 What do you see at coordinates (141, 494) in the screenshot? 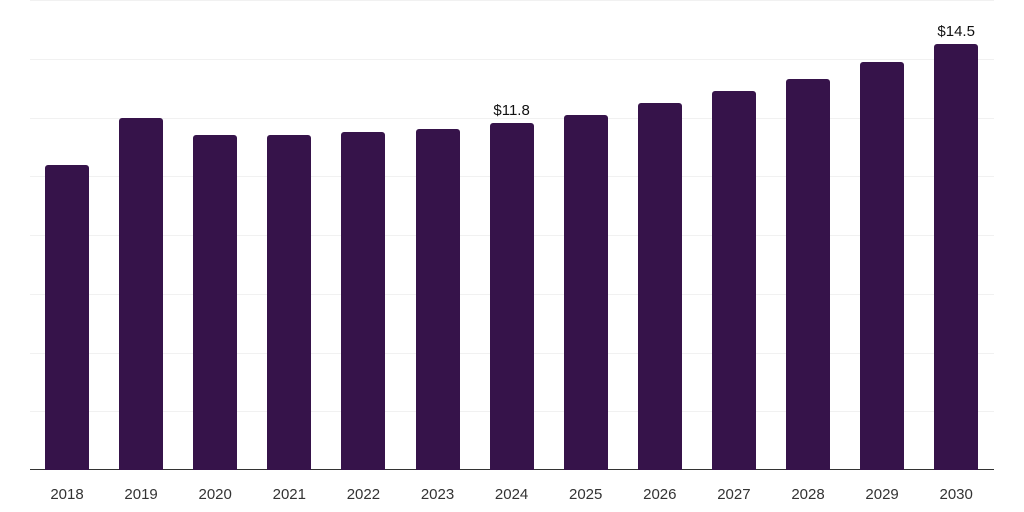
I see `x-tick-label: 2019` at bounding box center [141, 494].